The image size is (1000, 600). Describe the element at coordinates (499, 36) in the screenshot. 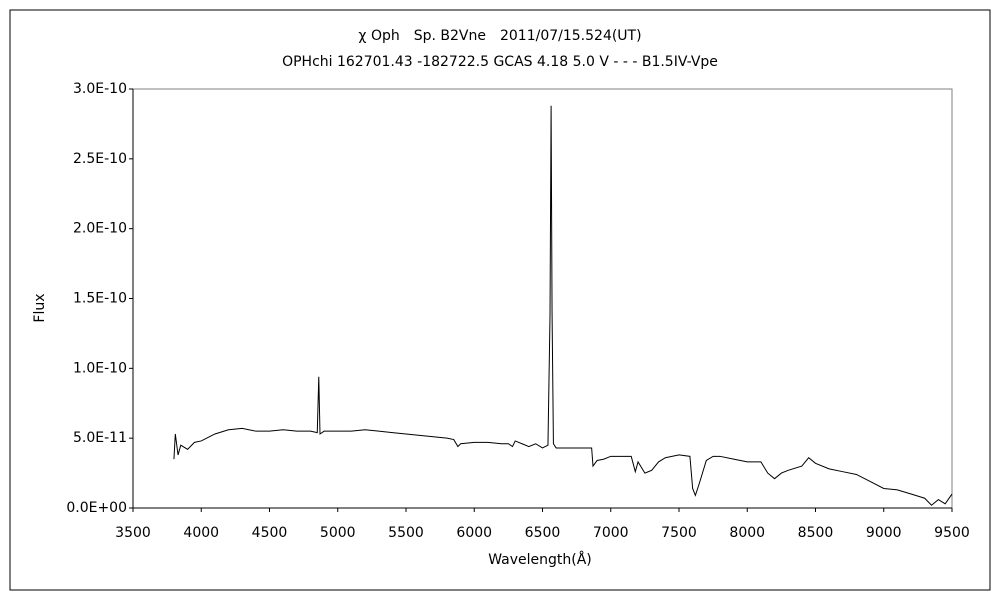

I see `chart-title: χ Oph Sp. B2Vne 2011/07/15.524(UT)` at that location.